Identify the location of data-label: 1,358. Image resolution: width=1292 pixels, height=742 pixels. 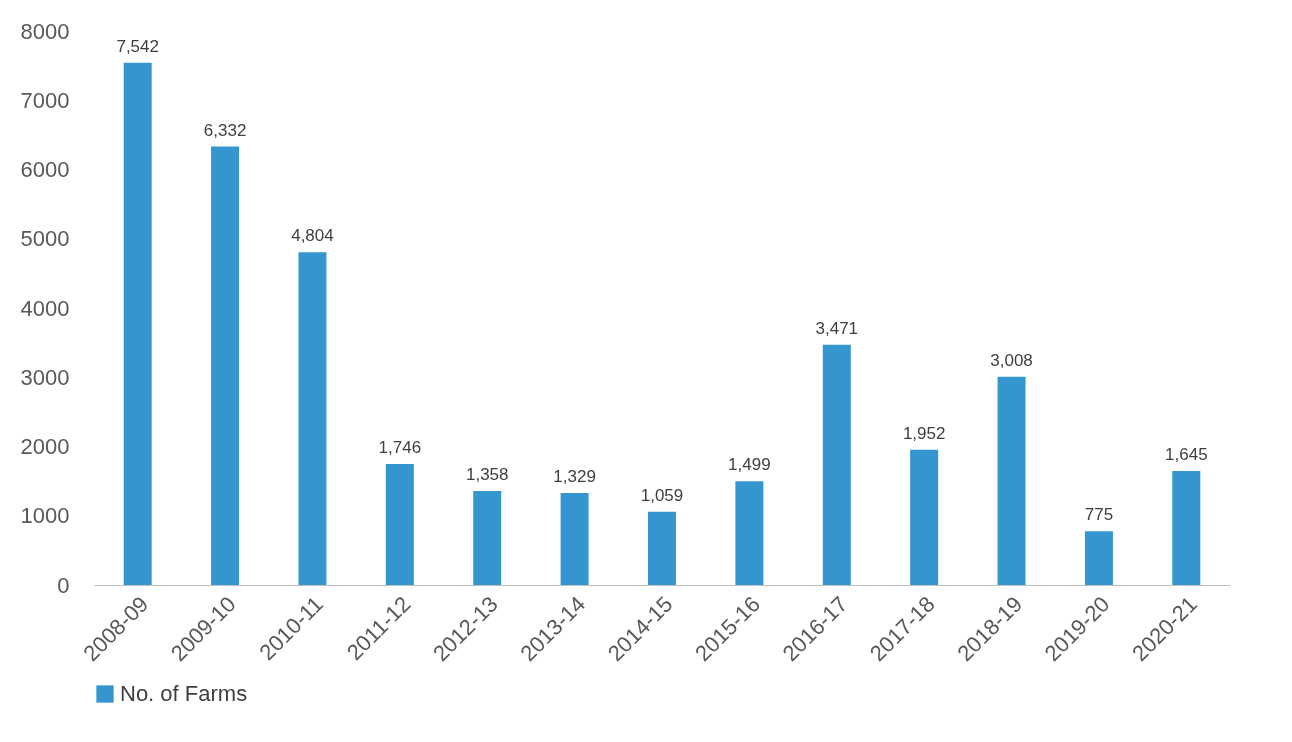
(487, 474).